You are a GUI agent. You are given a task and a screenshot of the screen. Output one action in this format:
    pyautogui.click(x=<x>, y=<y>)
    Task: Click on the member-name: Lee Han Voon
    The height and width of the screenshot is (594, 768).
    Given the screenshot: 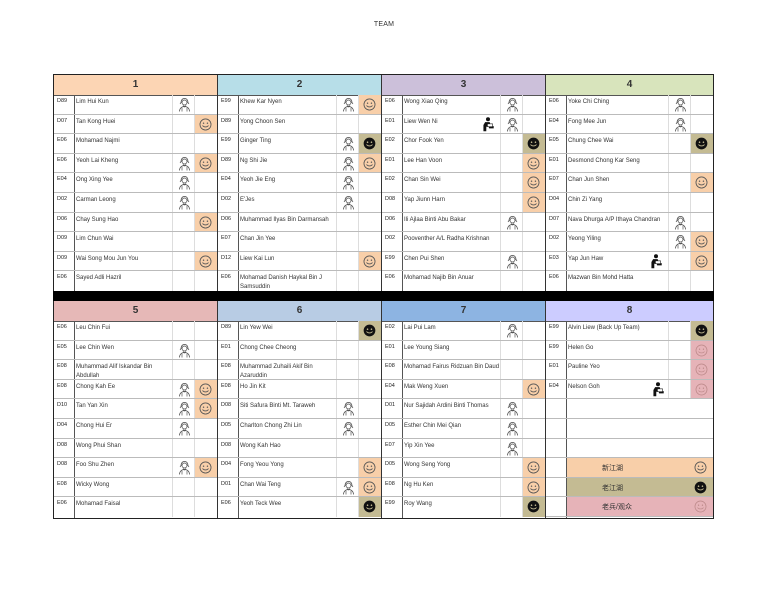 What is the action you would take?
    pyautogui.click(x=423, y=160)
    